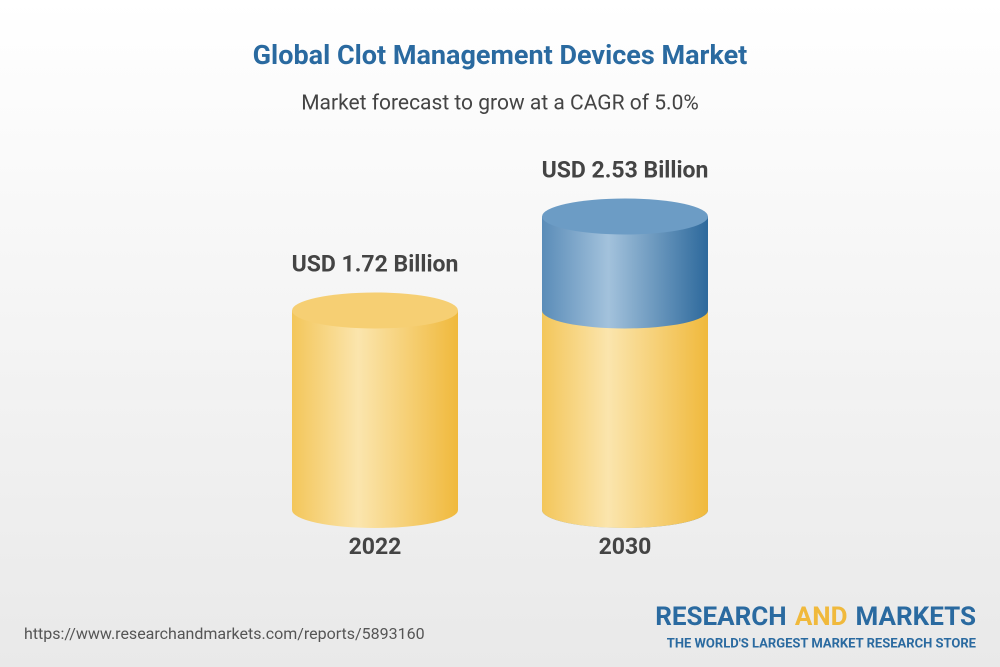  What do you see at coordinates (625, 419) in the screenshot?
I see `cylinder-base-part` at bounding box center [625, 419].